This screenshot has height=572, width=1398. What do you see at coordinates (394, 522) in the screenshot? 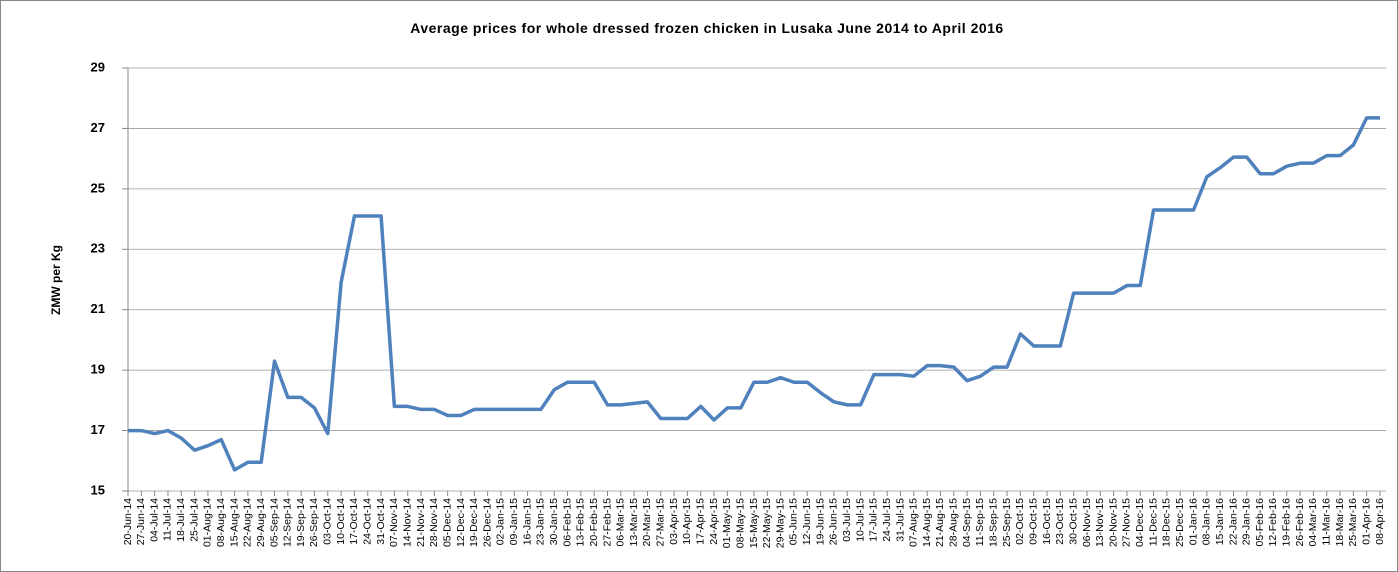
I see `x-tick-label: 07-Nov-14` at bounding box center [394, 522].